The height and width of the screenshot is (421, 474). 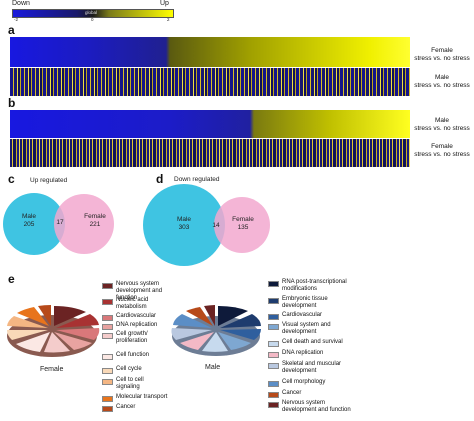 I want to click on male-pie-chart, so click(x=216, y=330).